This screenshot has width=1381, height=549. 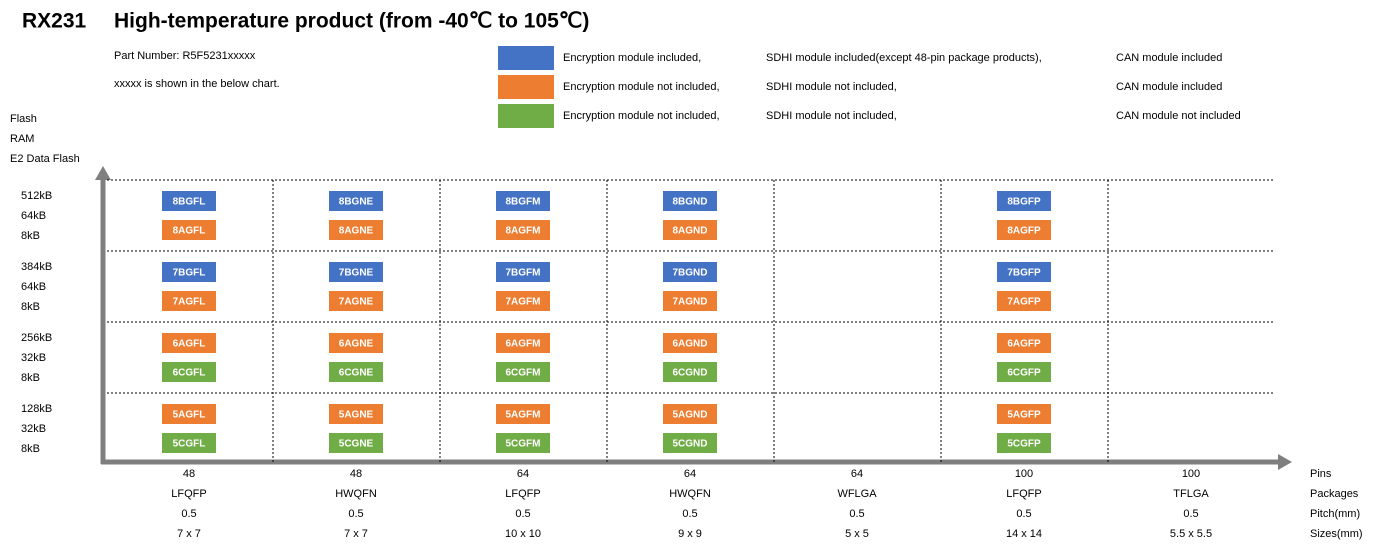 I want to click on chip-label: 6CGFP, so click(x=1024, y=373).